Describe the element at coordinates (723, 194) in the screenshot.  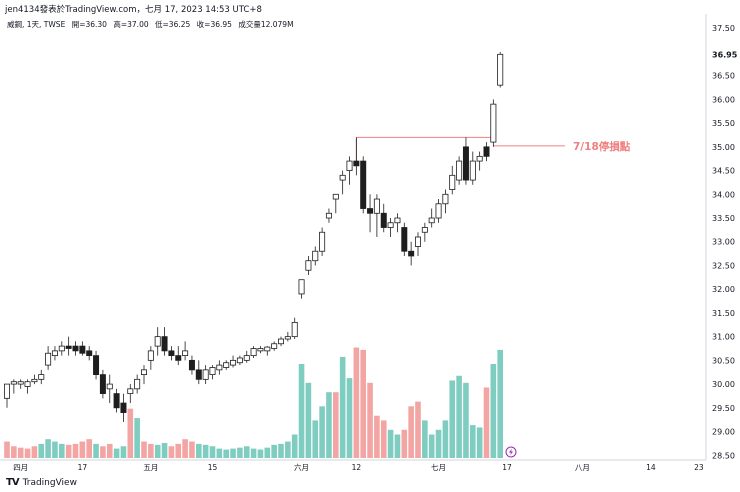
I see `price-tick-label: 34.00` at that location.